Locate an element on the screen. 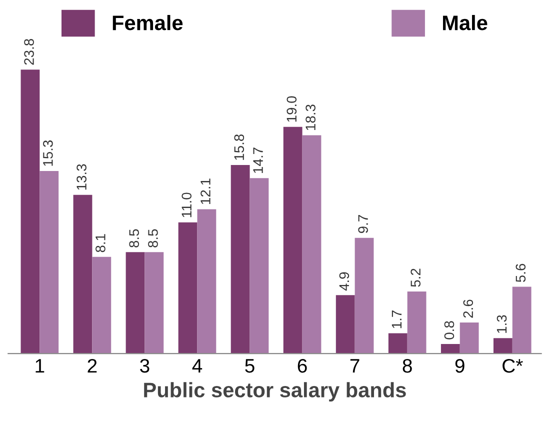  data-label: 4.9 is located at coordinates (344, 281).